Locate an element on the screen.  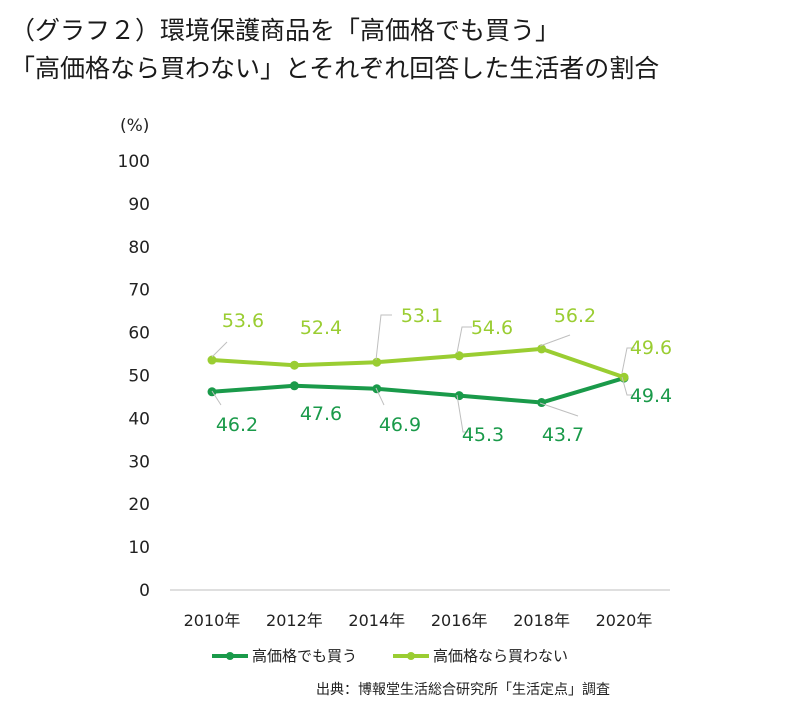
series-line-wont-buy-if-expensive is located at coordinates (418, 363).